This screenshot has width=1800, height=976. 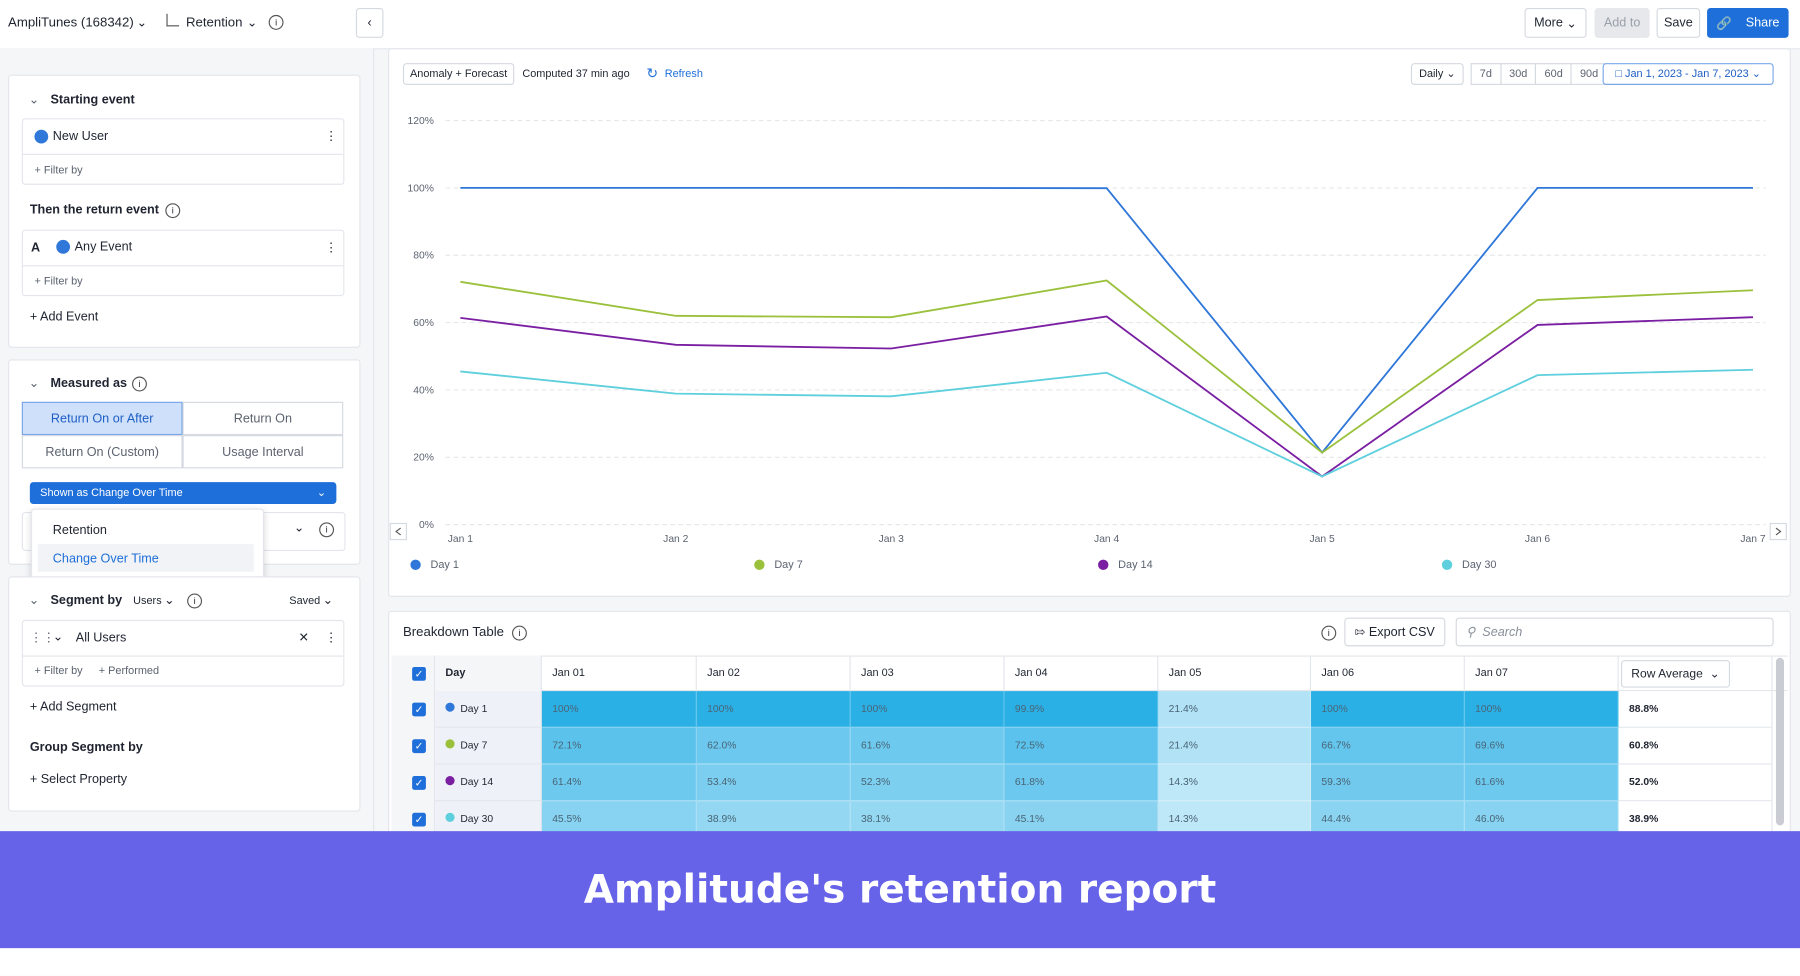 I want to click on button-label: Jan 1, 2023 - Jan 7, 2023, so click(x=1687, y=74).